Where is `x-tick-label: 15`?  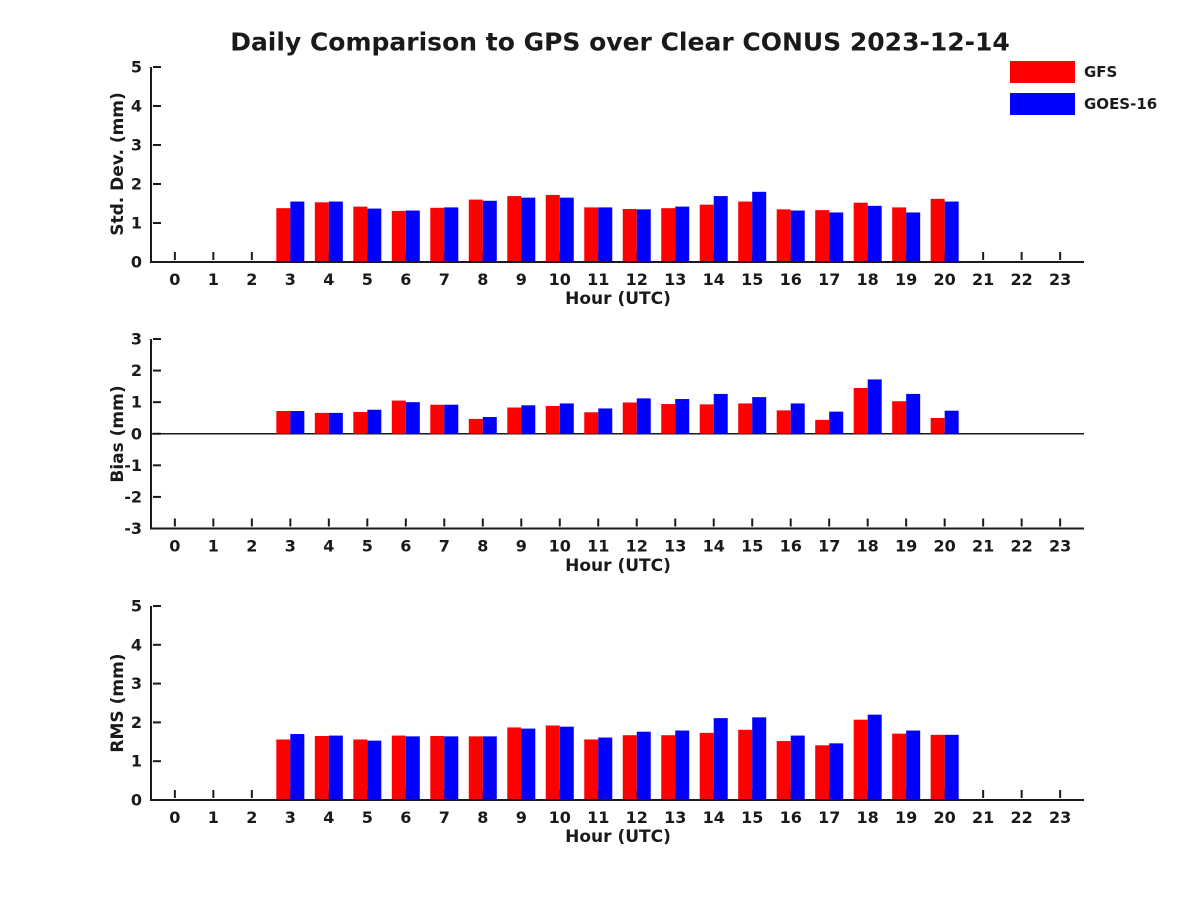 x-tick-label: 15 is located at coordinates (752, 817).